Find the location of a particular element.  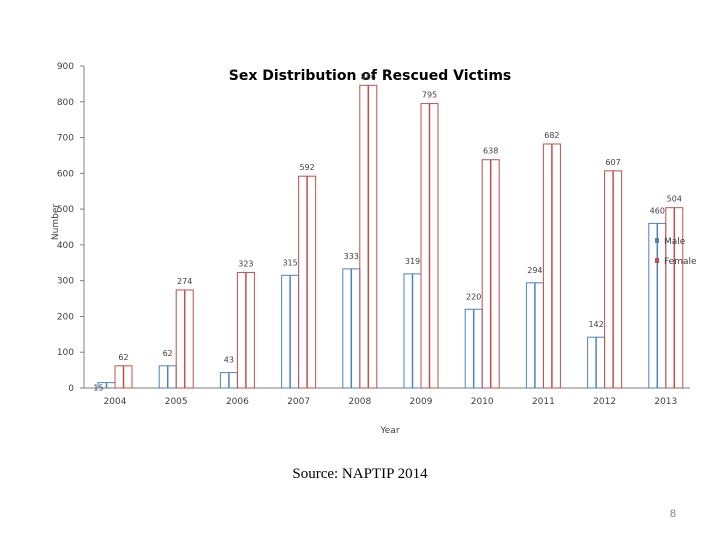

y-tick-label: 300 is located at coordinates (65, 282).